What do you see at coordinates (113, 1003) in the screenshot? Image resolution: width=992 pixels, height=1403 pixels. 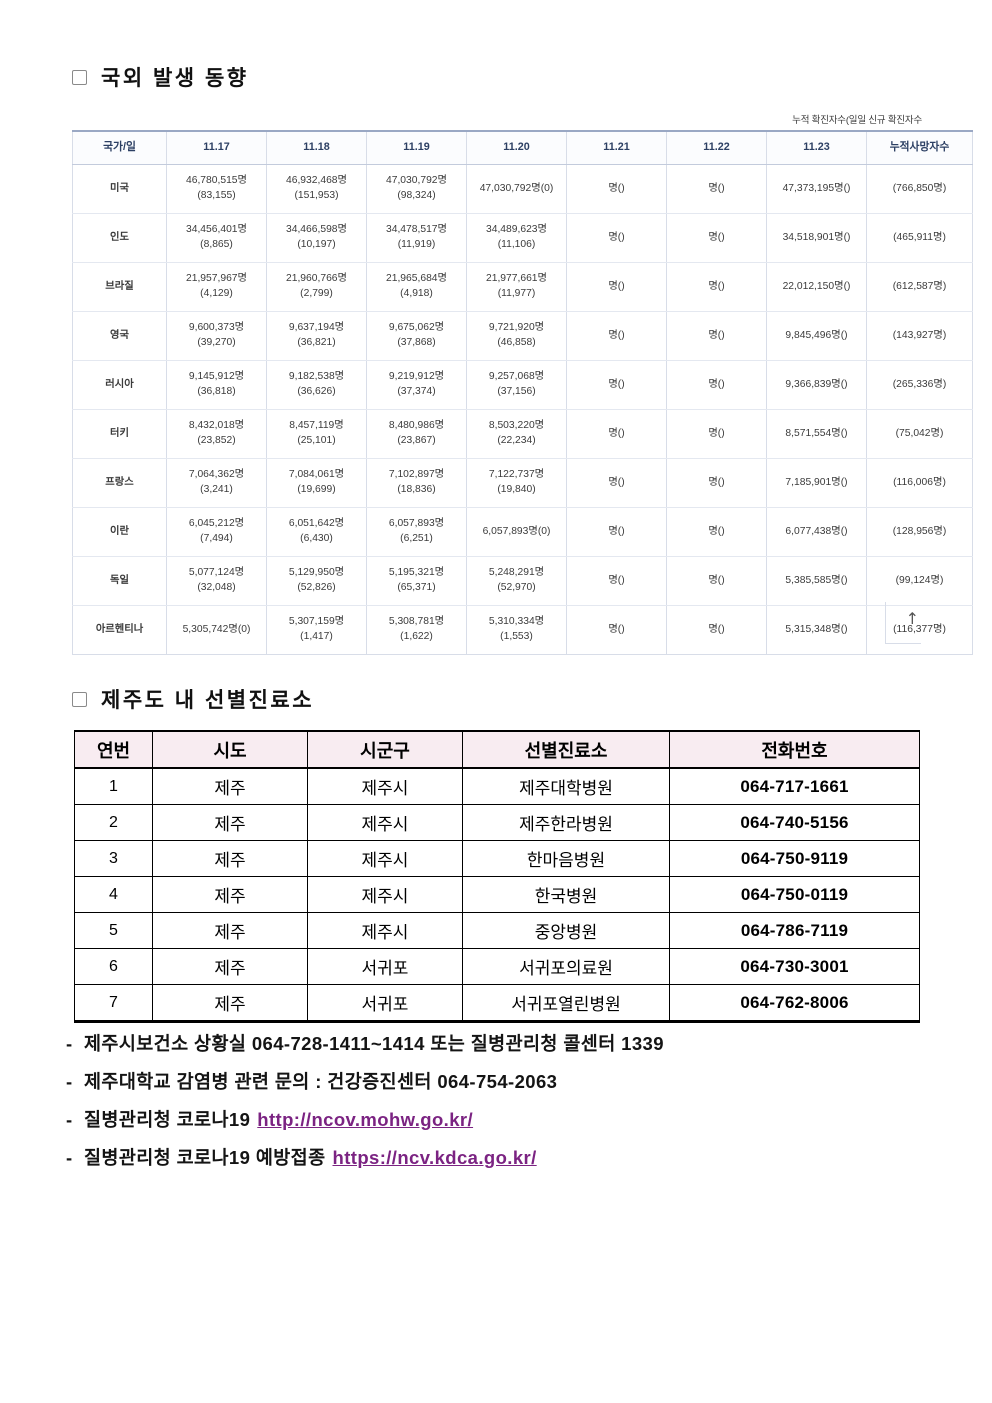 I see `seq-cell: 7` at bounding box center [113, 1003].